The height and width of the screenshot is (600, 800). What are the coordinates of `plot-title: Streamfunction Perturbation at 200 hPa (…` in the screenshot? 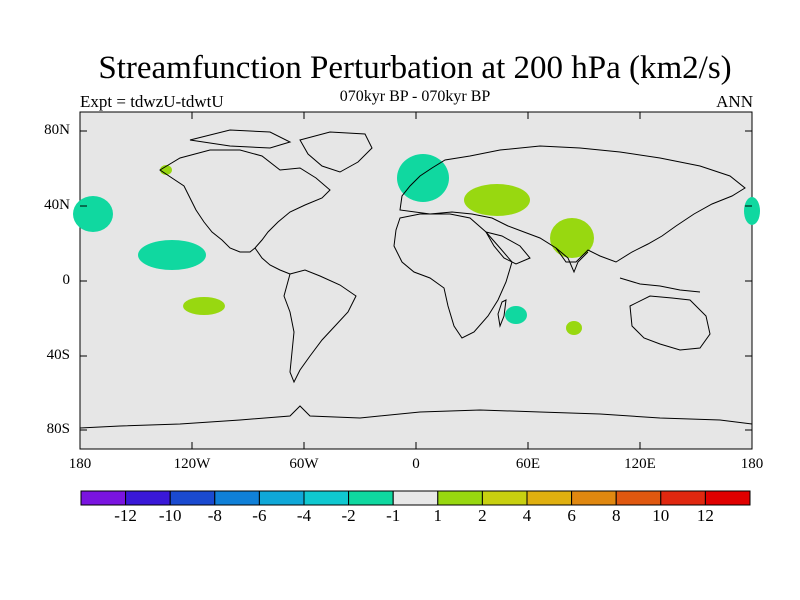 It's located at (415, 68).